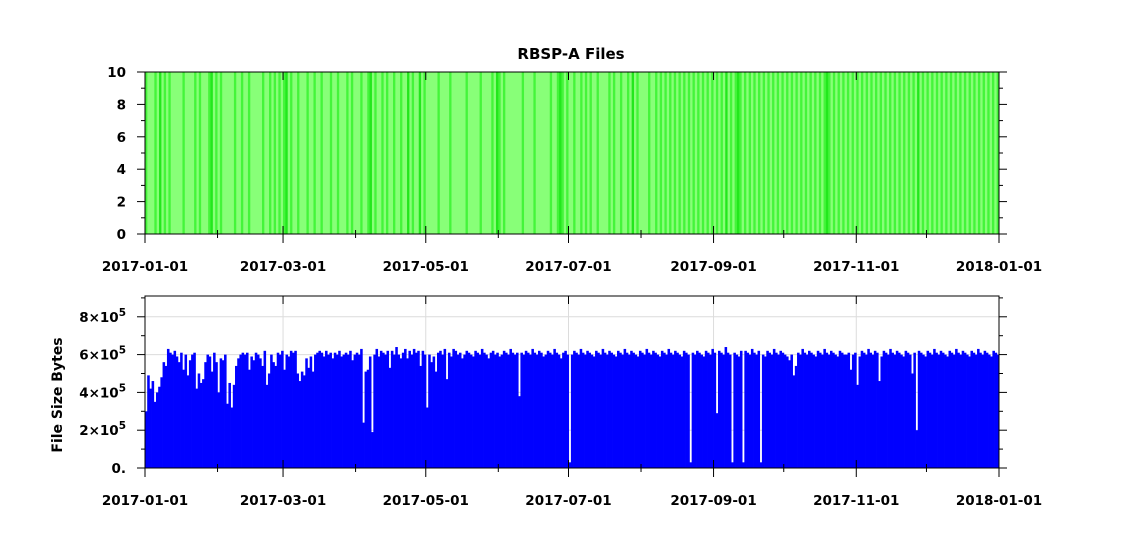  What do you see at coordinates (58, 394) in the screenshot?
I see `y-axis-label: File Size Bytes` at bounding box center [58, 394].